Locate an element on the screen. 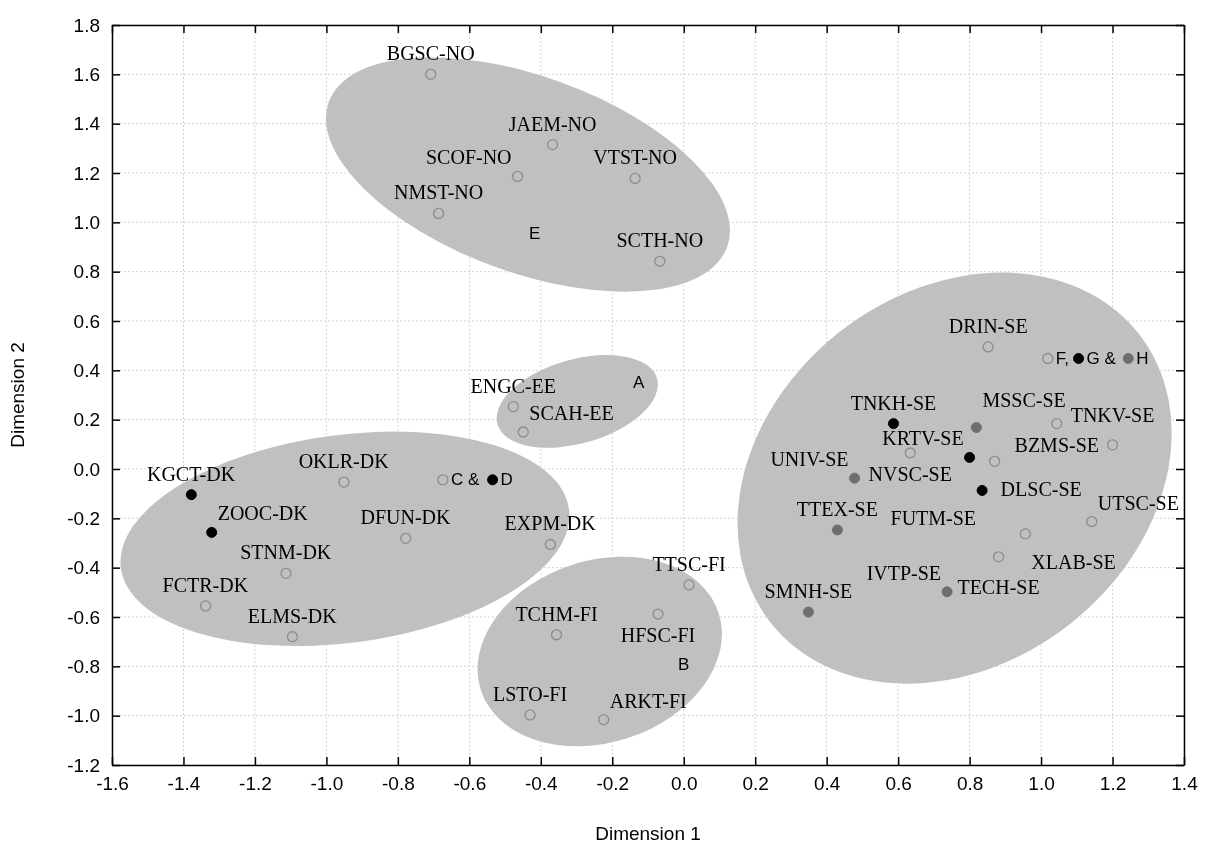 This screenshot has height=852, width=1209. y-tick-label: -0.6 is located at coordinates (83, 617).